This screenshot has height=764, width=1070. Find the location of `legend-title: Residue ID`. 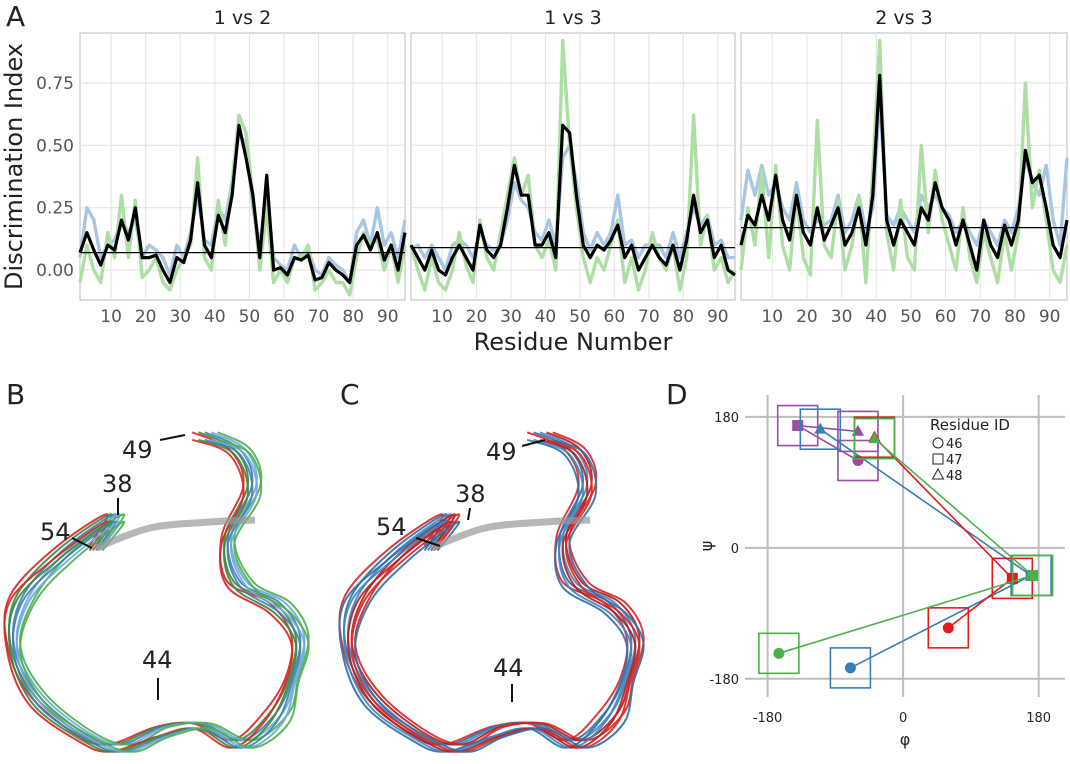

legend-title: Residue ID is located at coordinates (970, 425).